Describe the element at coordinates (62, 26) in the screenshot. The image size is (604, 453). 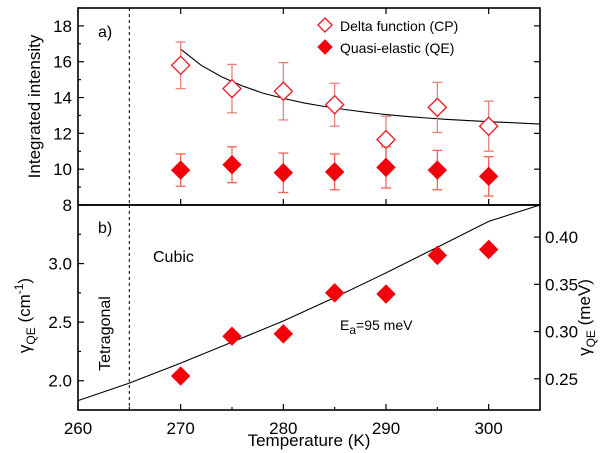
I see `panel-a-y-tick-label: 18` at that location.